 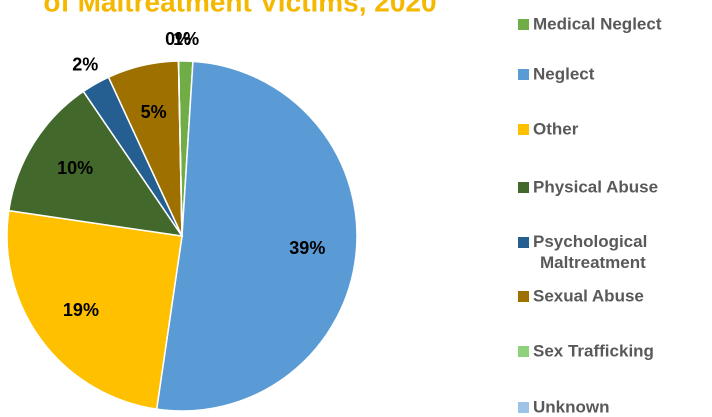 I want to click on data-label: 10%, so click(x=75, y=168).